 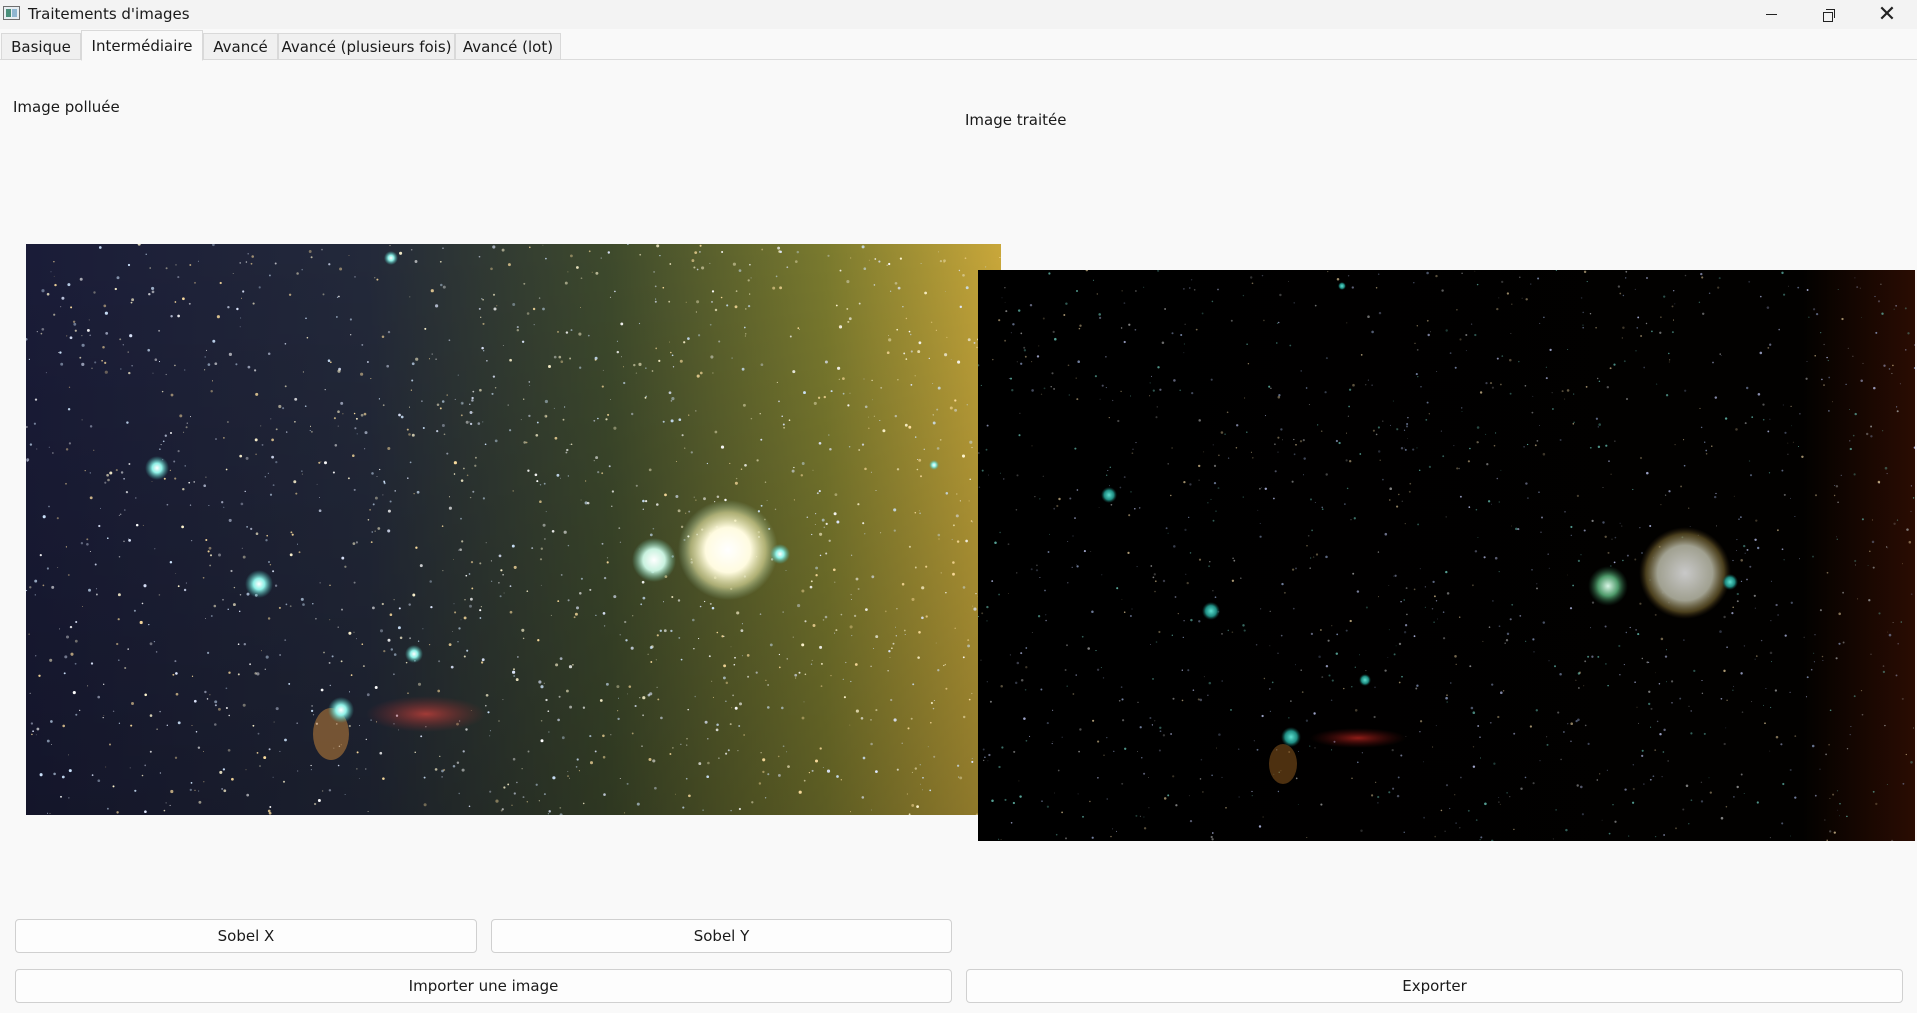 What do you see at coordinates (721, 936) in the screenshot?
I see `sobel-y-button: Sobel Y` at bounding box center [721, 936].